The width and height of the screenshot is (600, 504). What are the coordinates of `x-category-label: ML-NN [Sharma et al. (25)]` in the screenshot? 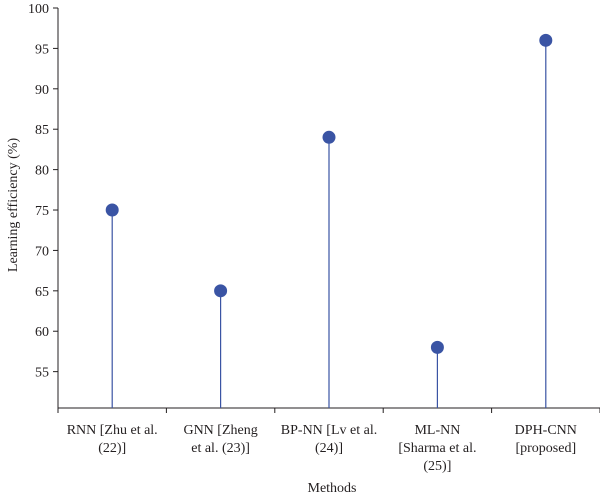 It's located at (437, 448).